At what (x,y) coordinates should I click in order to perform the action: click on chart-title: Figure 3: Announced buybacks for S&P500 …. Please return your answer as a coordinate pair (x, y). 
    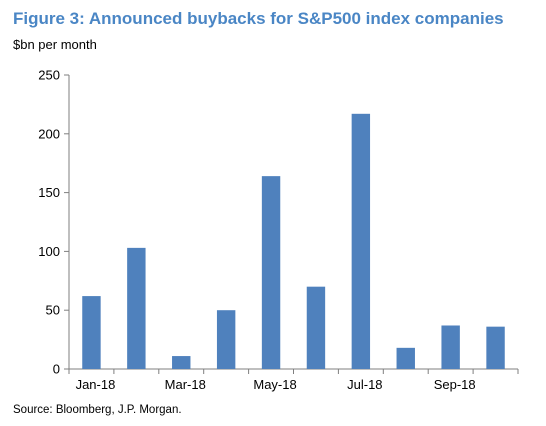
    Looking at the image, I should click on (258, 18).